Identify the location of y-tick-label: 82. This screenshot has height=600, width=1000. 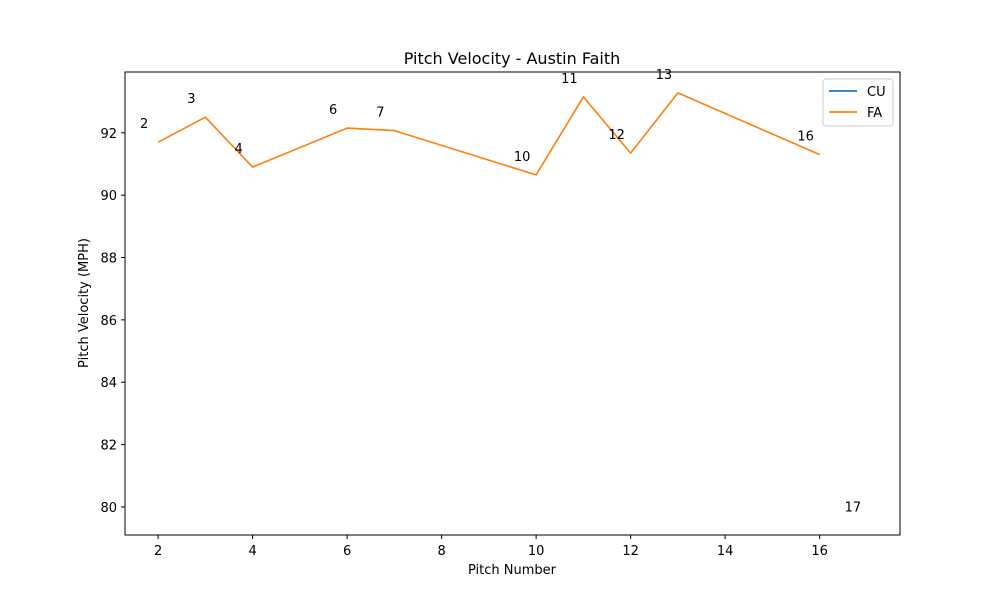
(108, 446).